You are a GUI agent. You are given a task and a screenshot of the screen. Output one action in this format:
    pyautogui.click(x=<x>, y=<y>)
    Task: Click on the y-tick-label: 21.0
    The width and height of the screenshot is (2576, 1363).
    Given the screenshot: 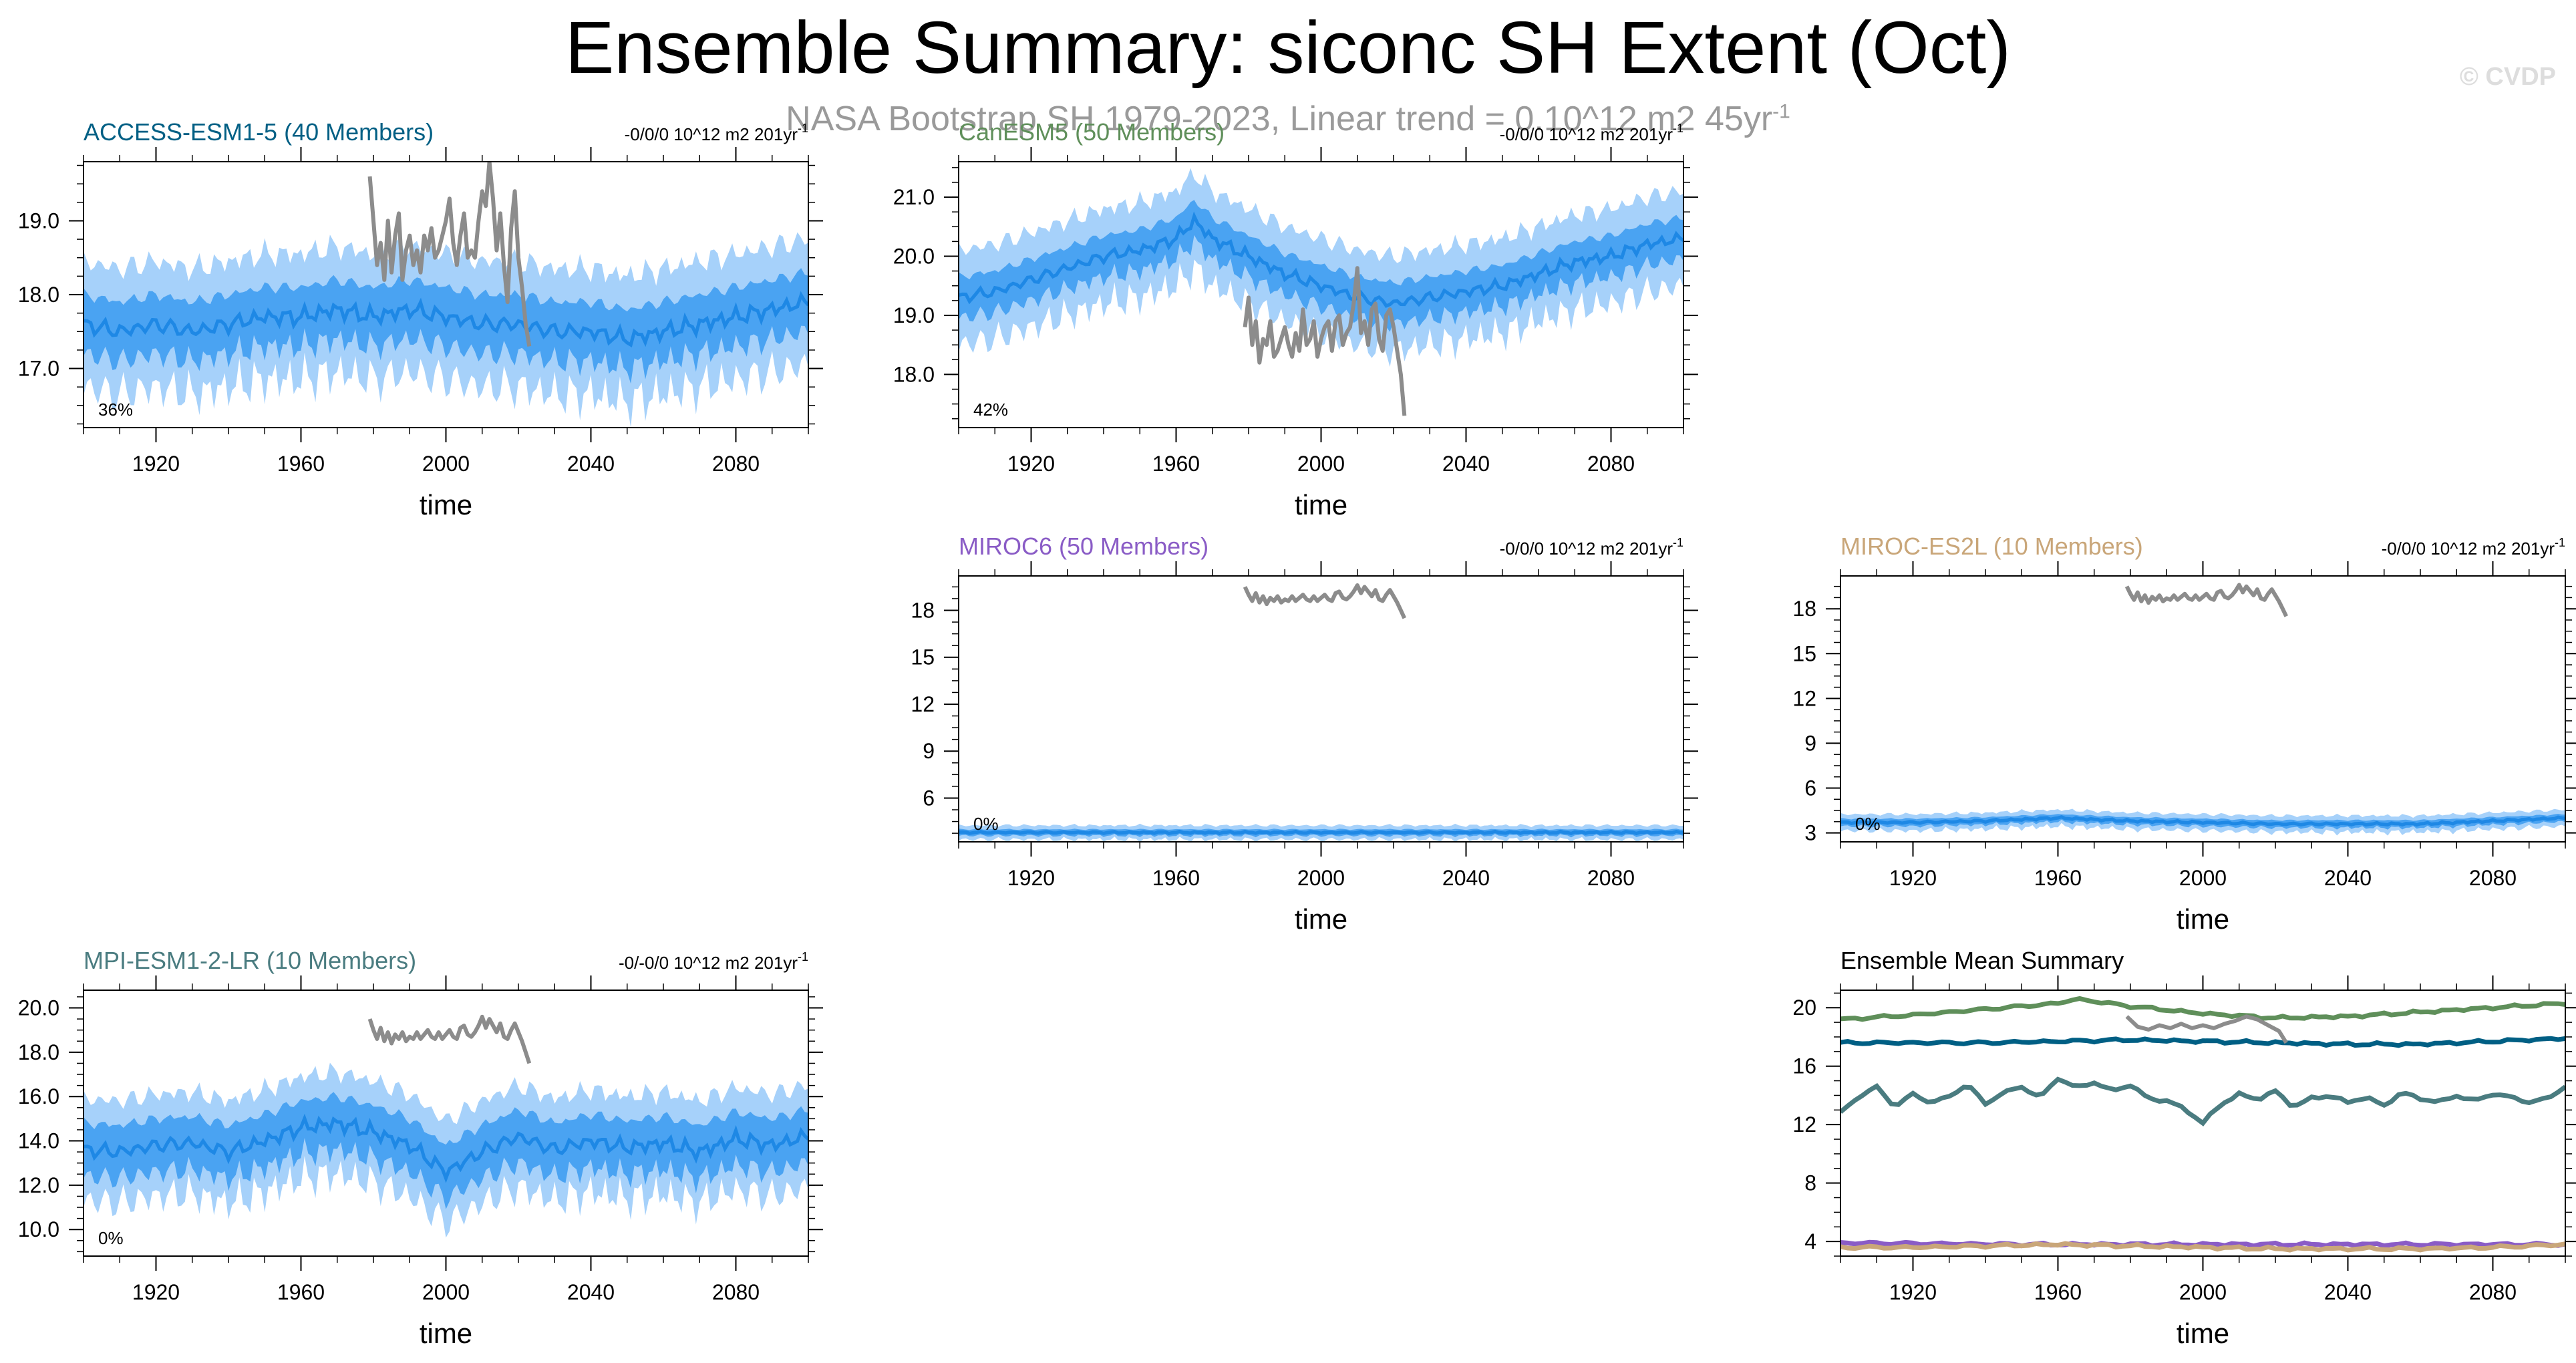 What is the action you would take?
    pyautogui.click(x=914, y=197)
    